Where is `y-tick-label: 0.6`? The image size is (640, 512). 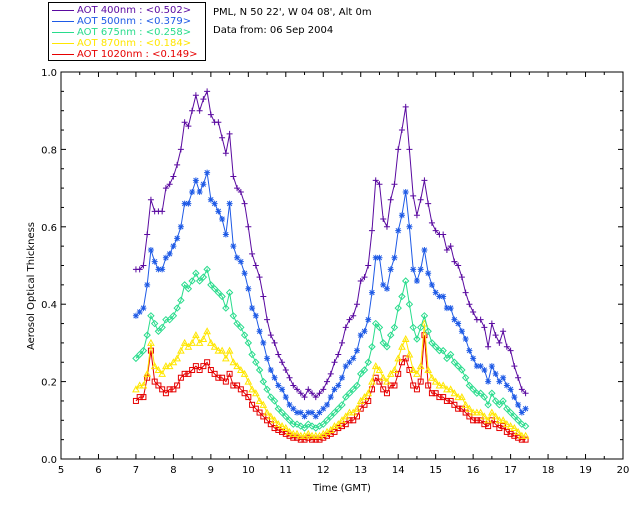 y-tick-label: 0.6 is located at coordinates (49, 228).